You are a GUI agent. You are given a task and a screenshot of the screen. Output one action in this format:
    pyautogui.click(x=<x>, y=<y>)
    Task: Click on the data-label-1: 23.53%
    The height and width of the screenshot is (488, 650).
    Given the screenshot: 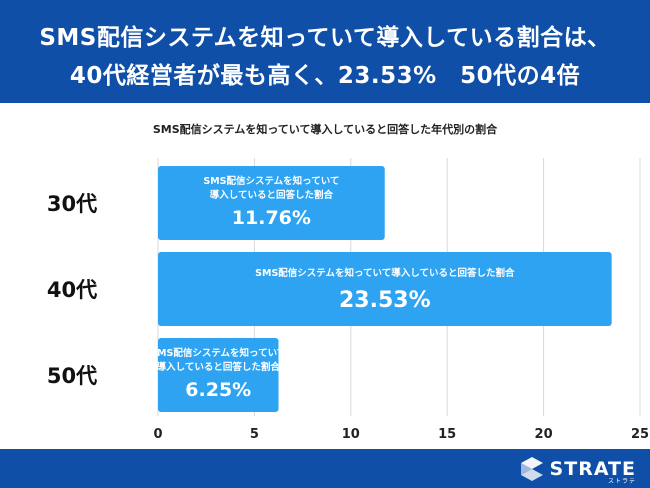 What is the action you would take?
    pyautogui.click(x=385, y=300)
    